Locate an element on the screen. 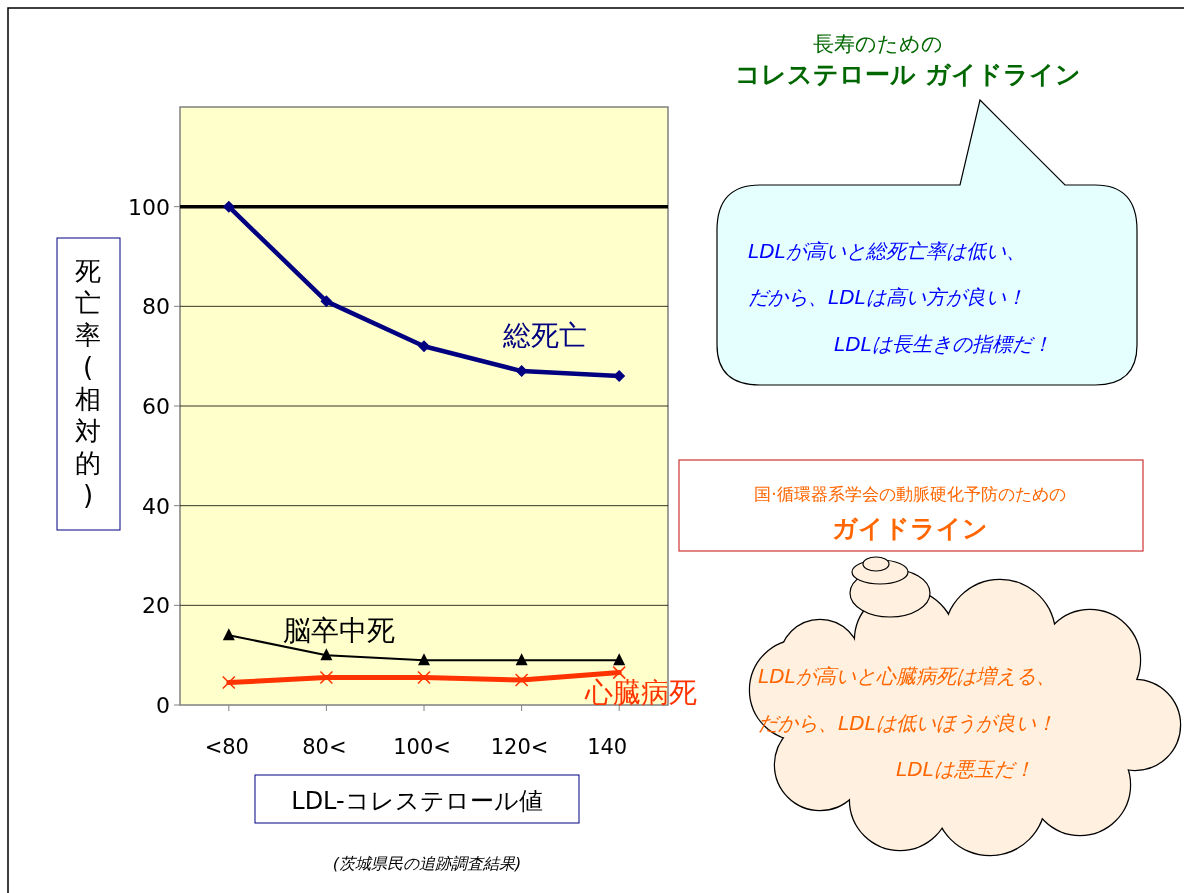 The width and height of the screenshot is (1184, 893). text: 長寿のための is located at coordinates (878, 44).